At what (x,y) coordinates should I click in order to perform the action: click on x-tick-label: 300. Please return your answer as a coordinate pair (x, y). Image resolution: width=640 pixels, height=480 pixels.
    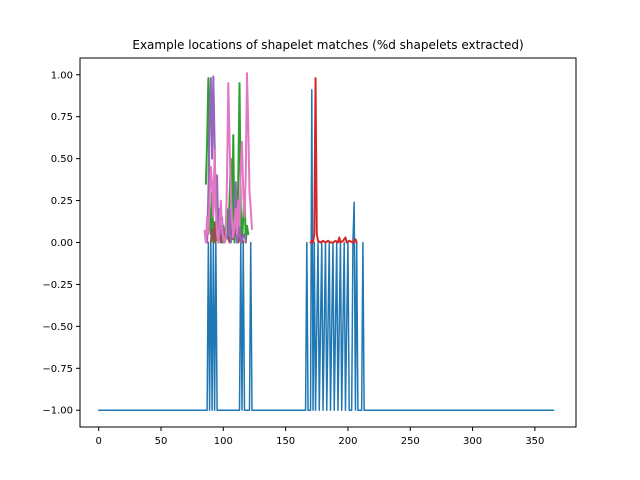
    Looking at the image, I should click on (472, 441).